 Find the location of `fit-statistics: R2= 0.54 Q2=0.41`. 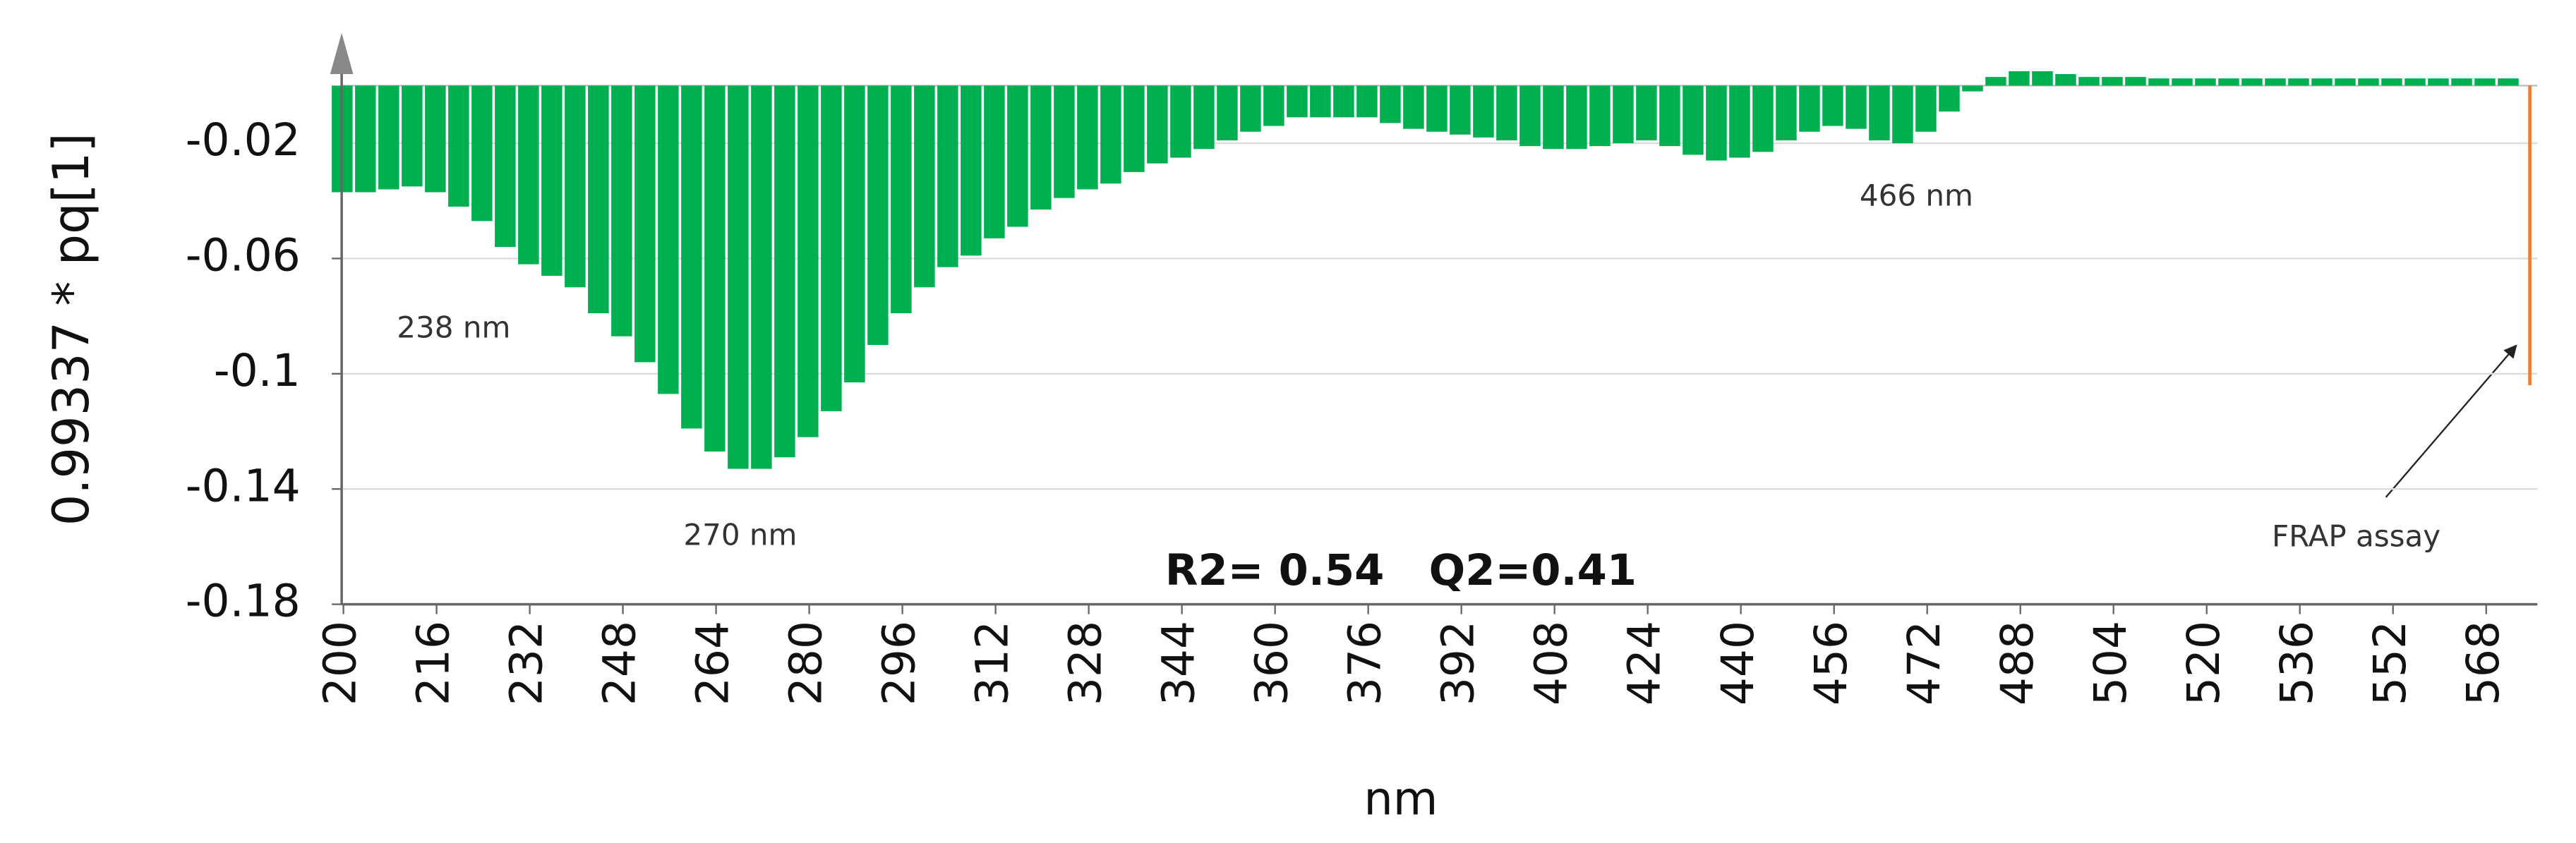

fit-statistics: R2= 0.54 Q2=0.41 is located at coordinates (1401, 570).